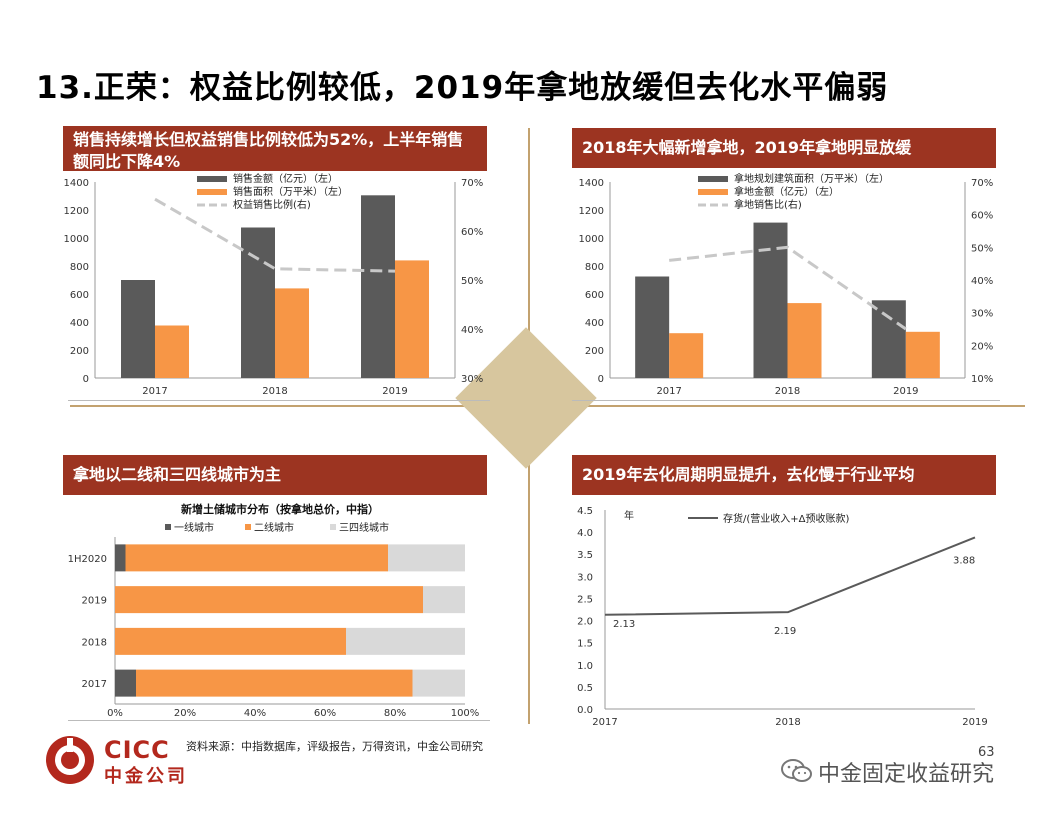  Describe the element at coordinates (279, 400) in the screenshot. I see `panel-rule-sales` at that location.